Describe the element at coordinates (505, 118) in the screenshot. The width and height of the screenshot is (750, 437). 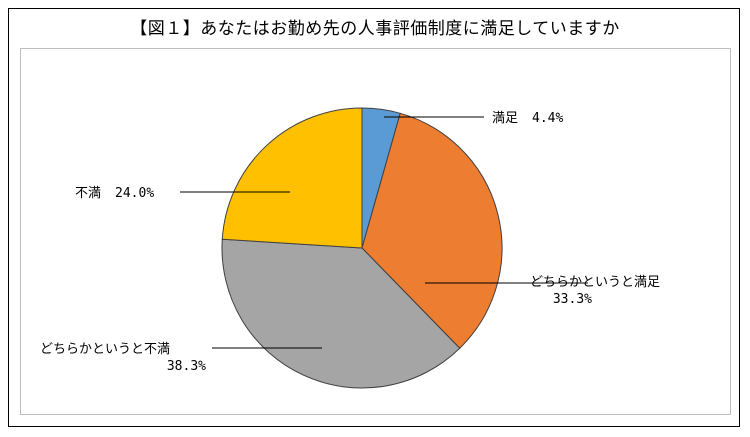
I see `slice-name-1: 満足` at that location.